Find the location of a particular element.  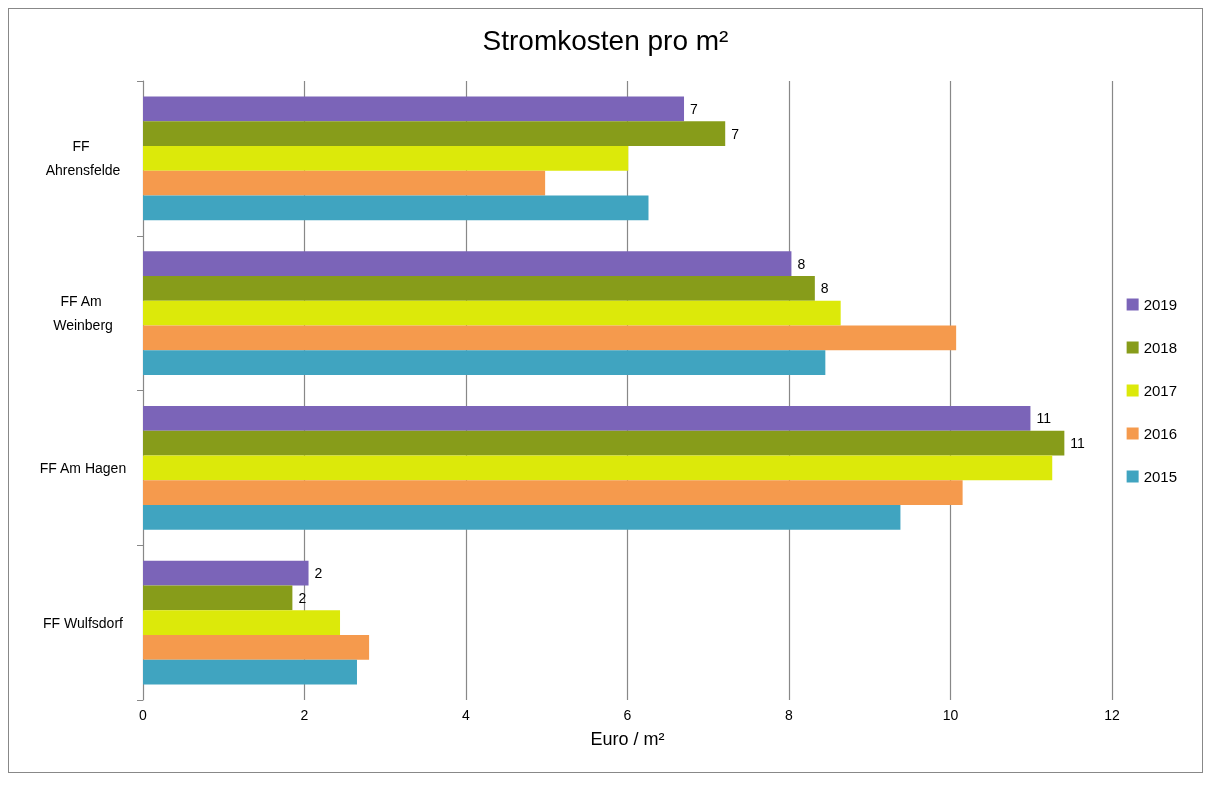

y-tick-label: FF Am Hagen is located at coordinates (83, 467).